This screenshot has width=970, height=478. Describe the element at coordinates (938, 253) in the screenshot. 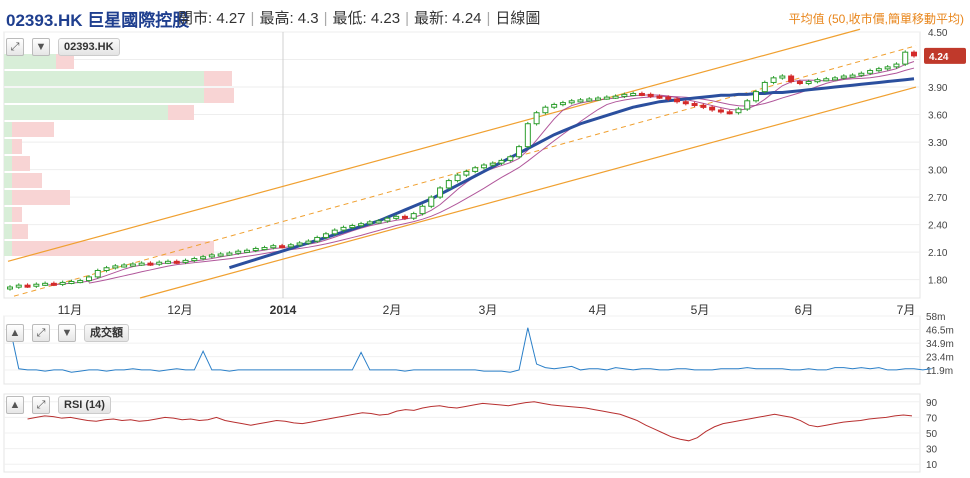

I see `price-y-tick-label: 2.10` at that location.